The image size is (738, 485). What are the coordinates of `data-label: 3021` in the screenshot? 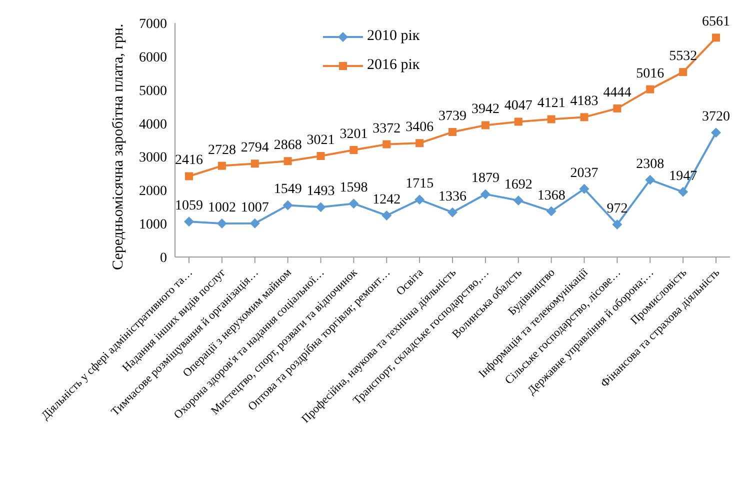 It's located at (320, 140).